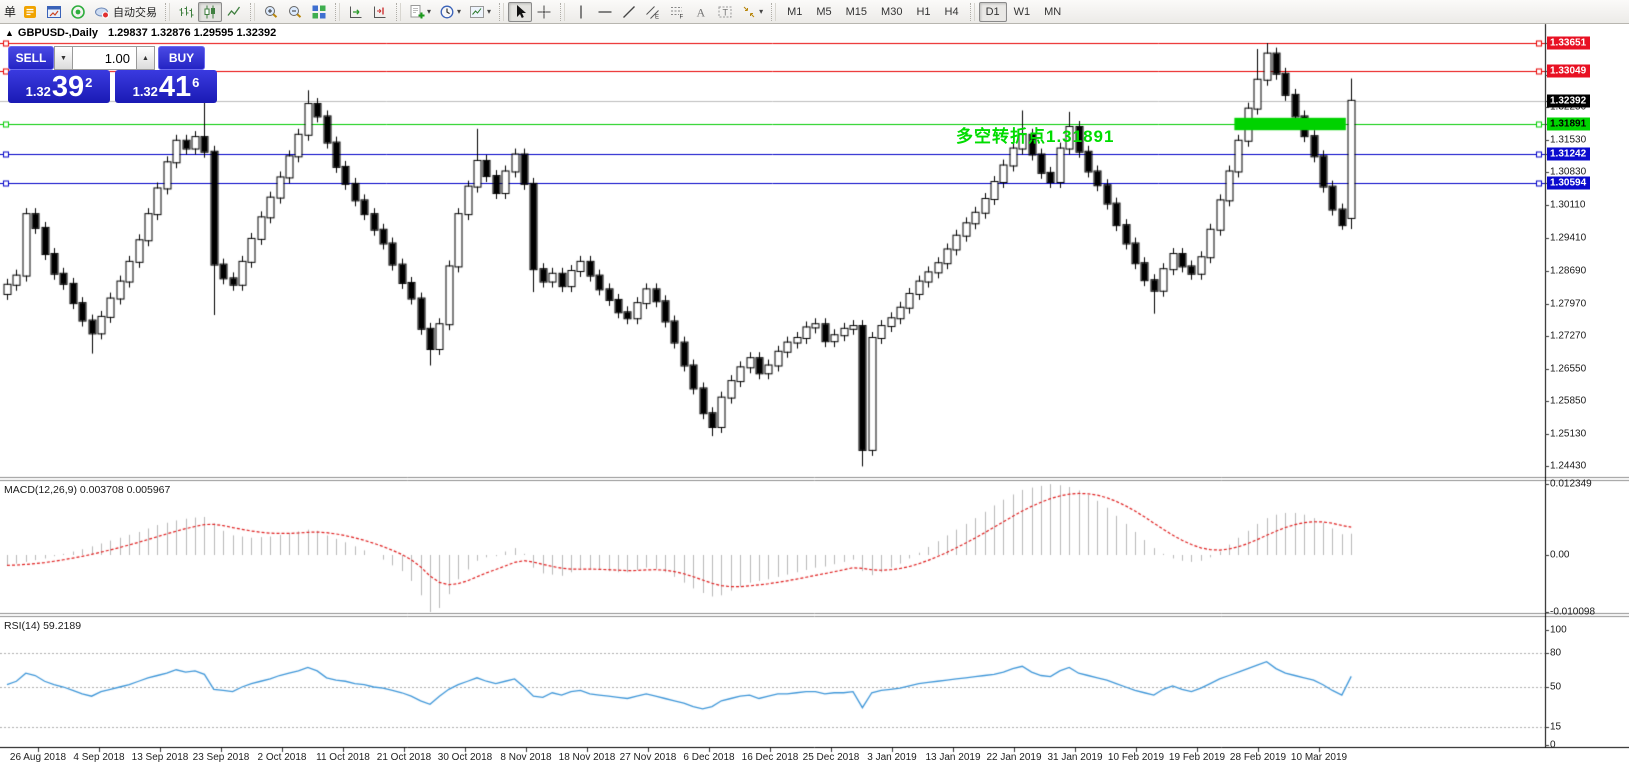 The width and height of the screenshot is (1629, 774). I want to click on macd-tick-label: 0.00, so click(1560, 555).